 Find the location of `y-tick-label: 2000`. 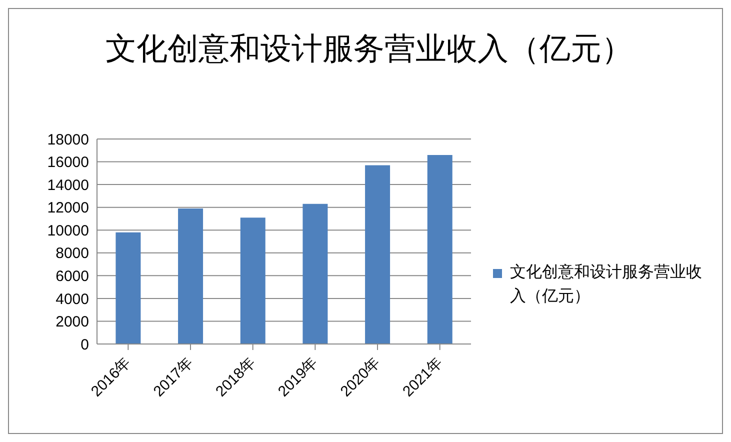

y-tick-label: 2000 is located at coordinates (72, 322).